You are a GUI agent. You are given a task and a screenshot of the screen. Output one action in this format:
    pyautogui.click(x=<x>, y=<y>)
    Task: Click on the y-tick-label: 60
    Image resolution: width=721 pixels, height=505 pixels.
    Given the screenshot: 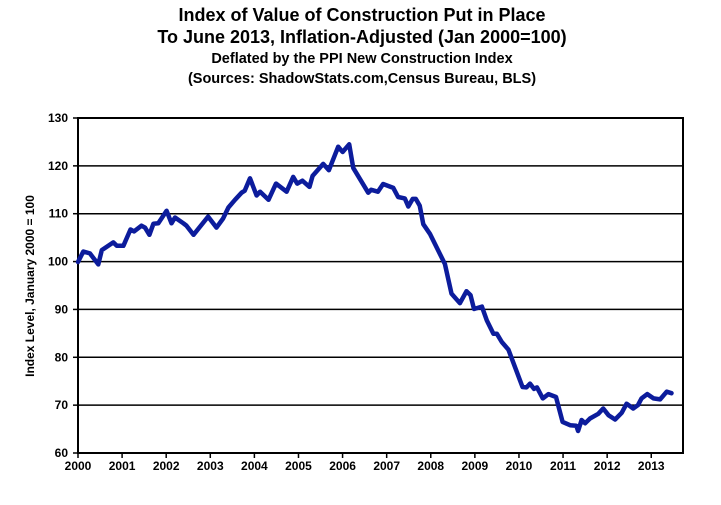 What is the action you would take?
    pyautogui.click(x=62, y=453)
    